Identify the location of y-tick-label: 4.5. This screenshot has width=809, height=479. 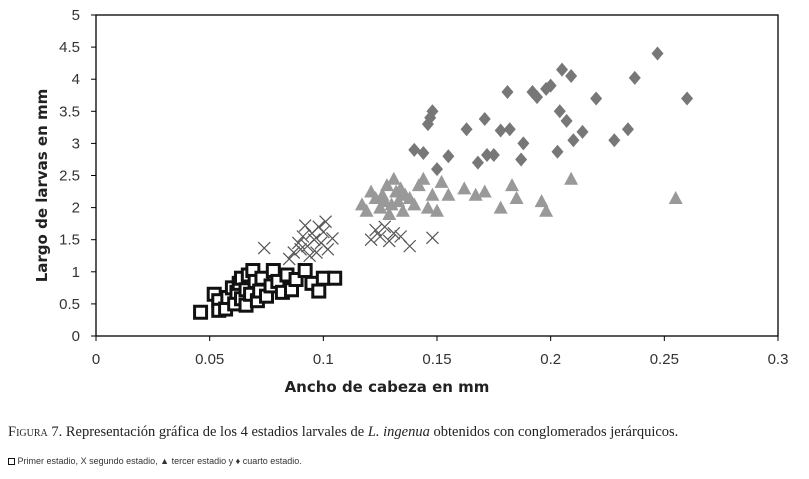
(69, 47).